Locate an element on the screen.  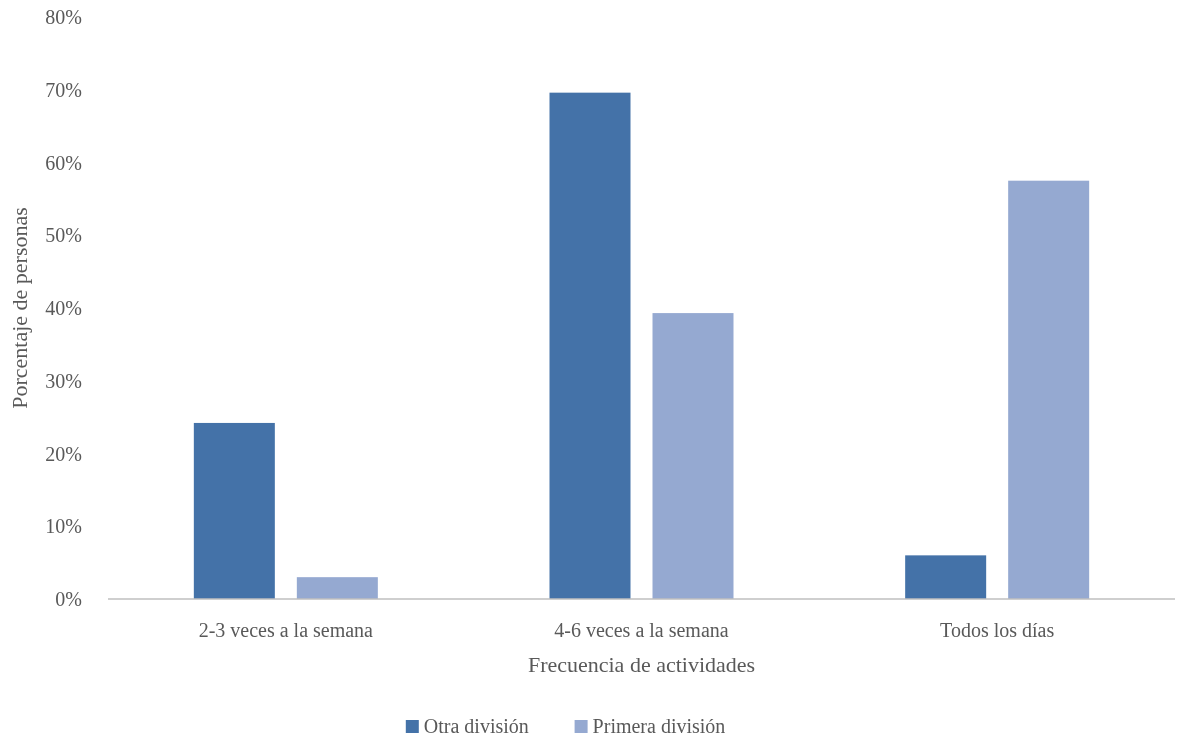
legend-label: Primera división is located at coordinates (659, 726).